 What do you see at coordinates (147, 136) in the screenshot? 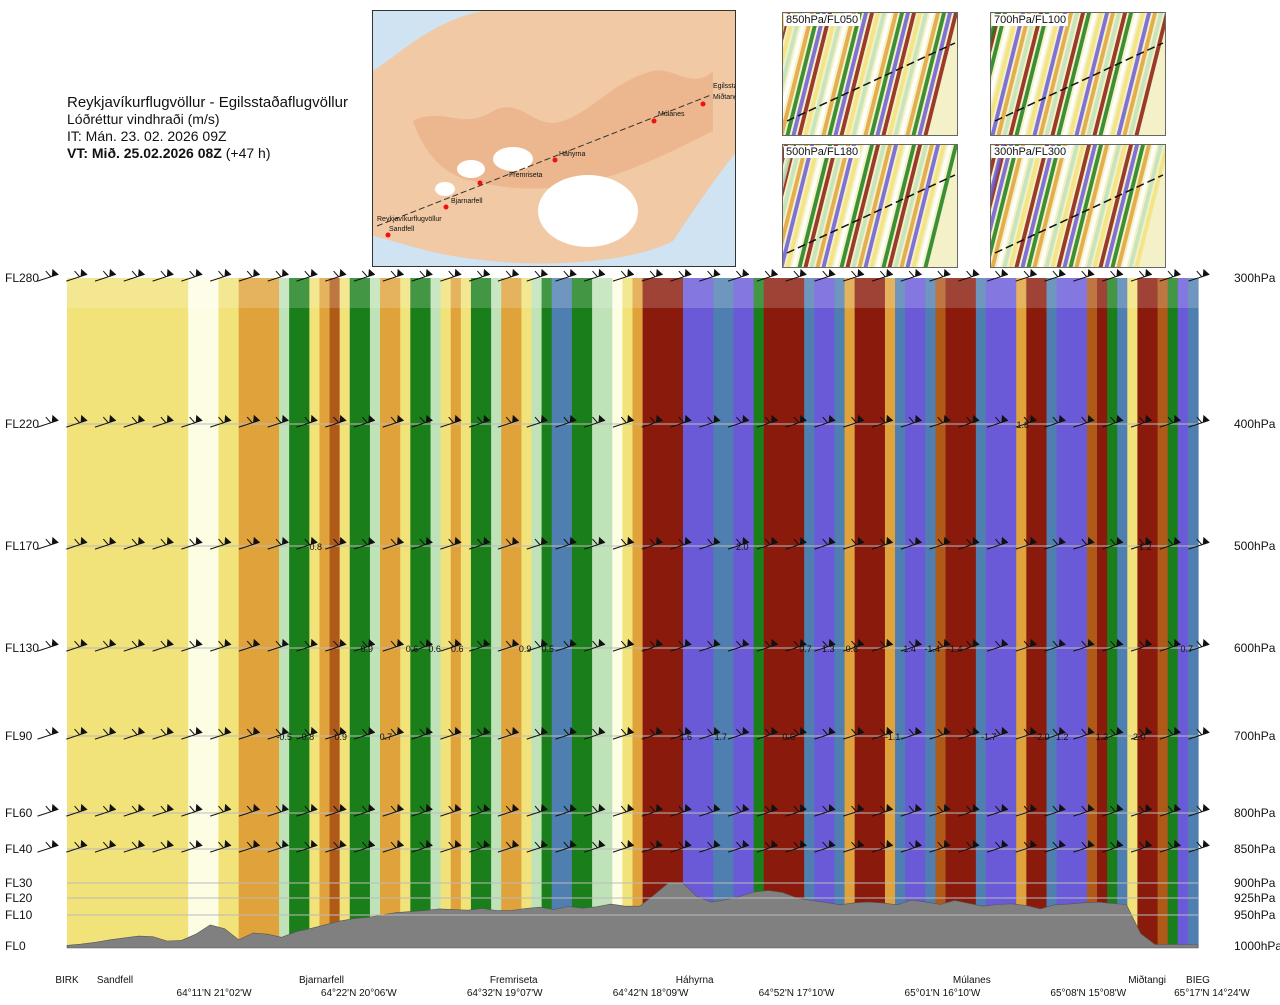
I see `issue-time: IT: Mán. 23. 02. 2026 09Z` at bounding box center [147, 136].